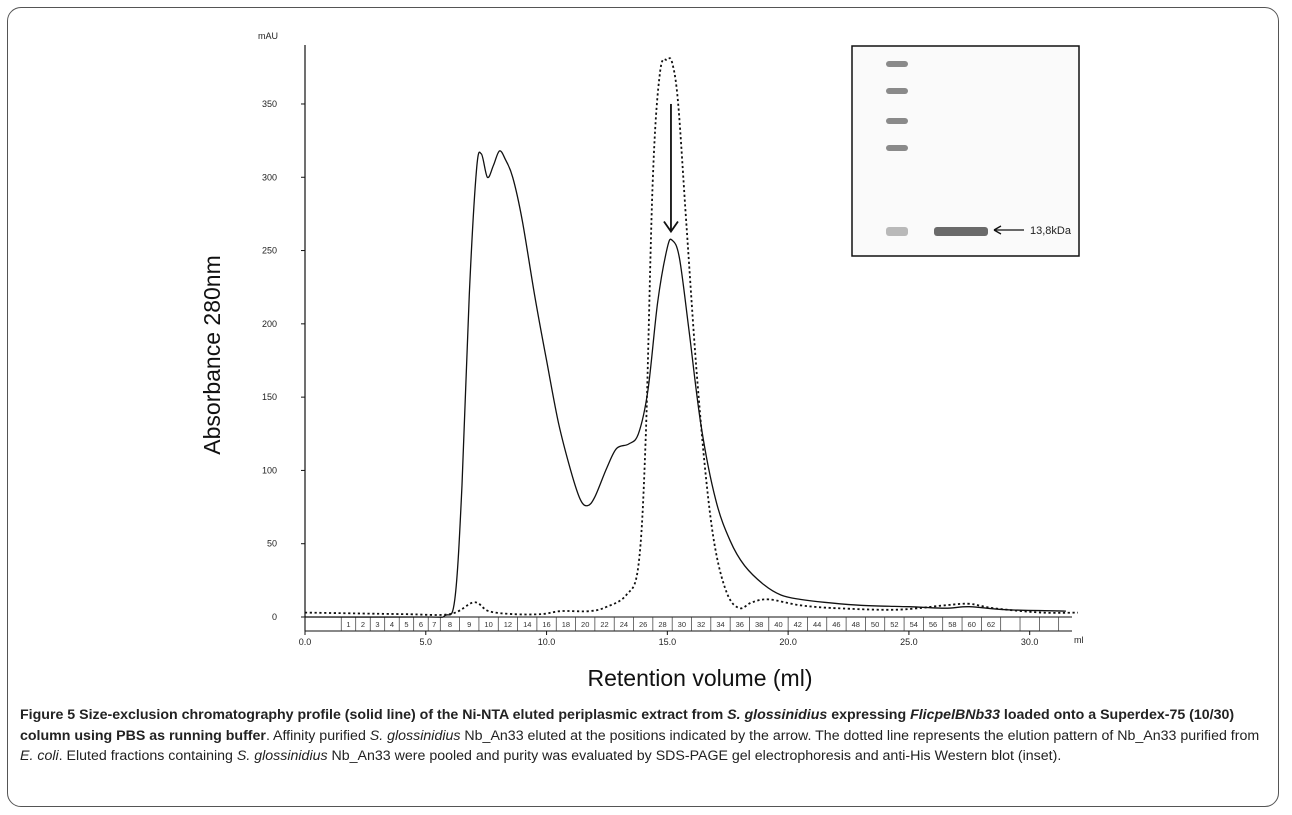 This screenshot has width=1292, height=815. Describe the element at coordinates (508, 624) in the screenshot. I see `fraction-label: 12` at that location.